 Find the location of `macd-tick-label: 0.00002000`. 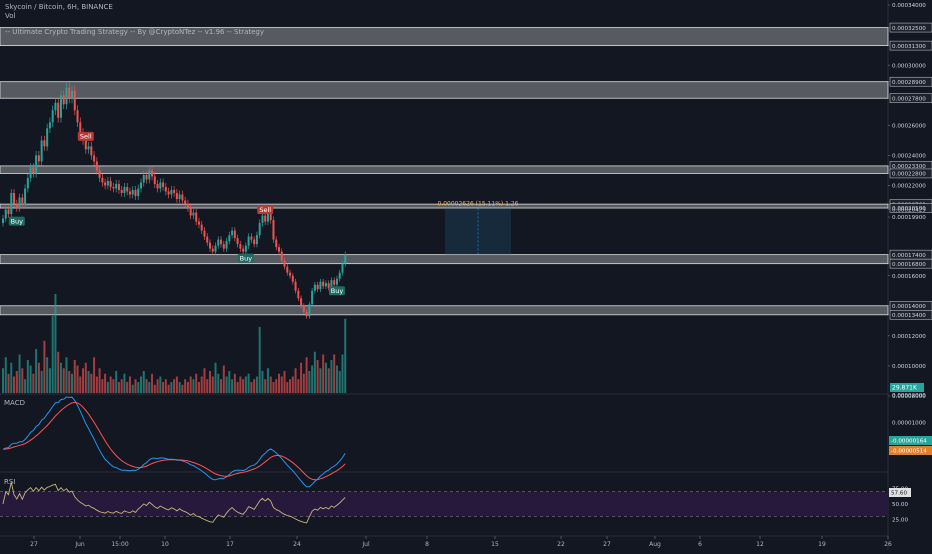

macd-tick-label: 0.00002000 is located at coordinates (909, 396).